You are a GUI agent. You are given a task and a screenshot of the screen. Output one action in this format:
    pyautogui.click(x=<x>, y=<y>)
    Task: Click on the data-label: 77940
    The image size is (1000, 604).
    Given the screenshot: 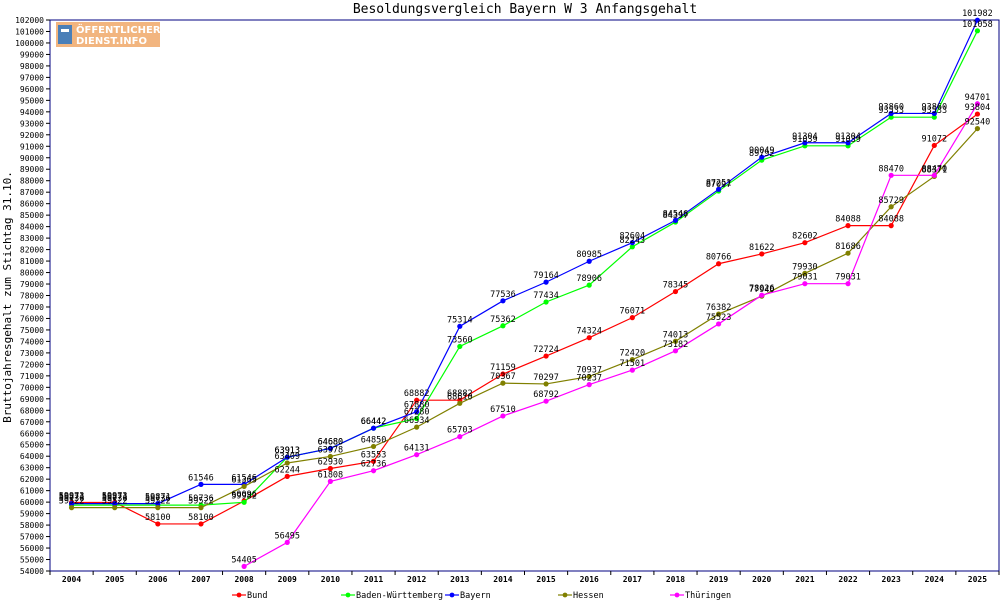 What is the action you would take?
    pyautogui.click(x=762, y=290)
    